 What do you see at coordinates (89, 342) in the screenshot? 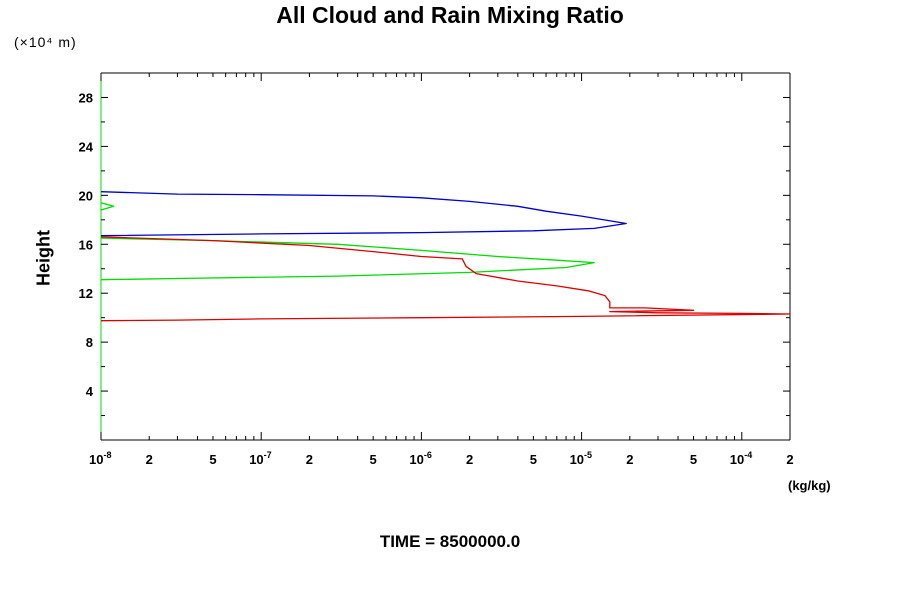
I see `y-tick-label: 8` at bounding box center [89, 342].